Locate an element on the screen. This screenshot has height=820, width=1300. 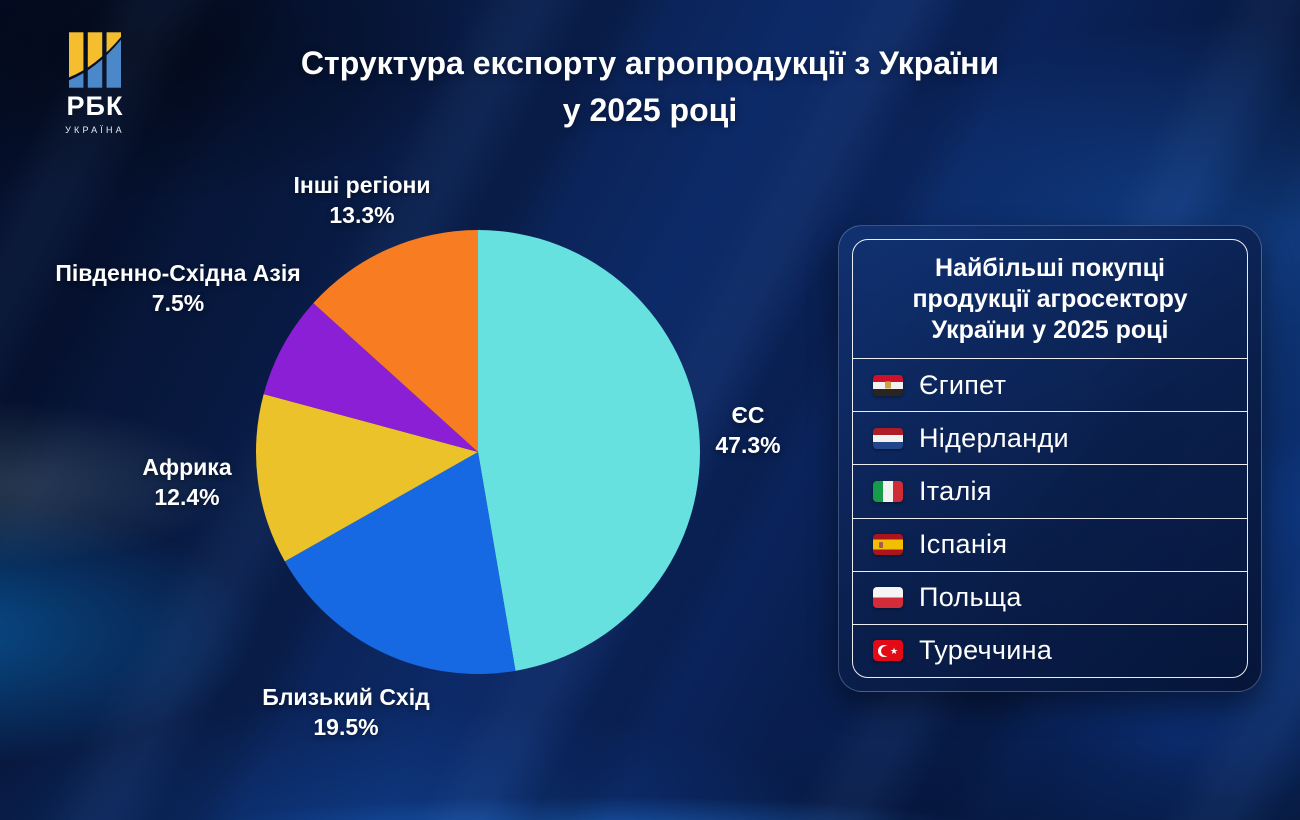
pie-label-text: Африка is located at coordinates (187, 467).